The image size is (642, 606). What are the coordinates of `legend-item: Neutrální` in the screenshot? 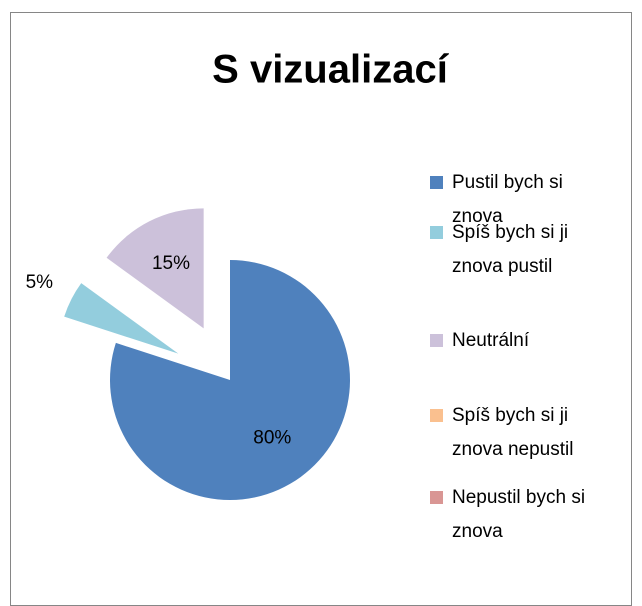 It's located at (530, 341).